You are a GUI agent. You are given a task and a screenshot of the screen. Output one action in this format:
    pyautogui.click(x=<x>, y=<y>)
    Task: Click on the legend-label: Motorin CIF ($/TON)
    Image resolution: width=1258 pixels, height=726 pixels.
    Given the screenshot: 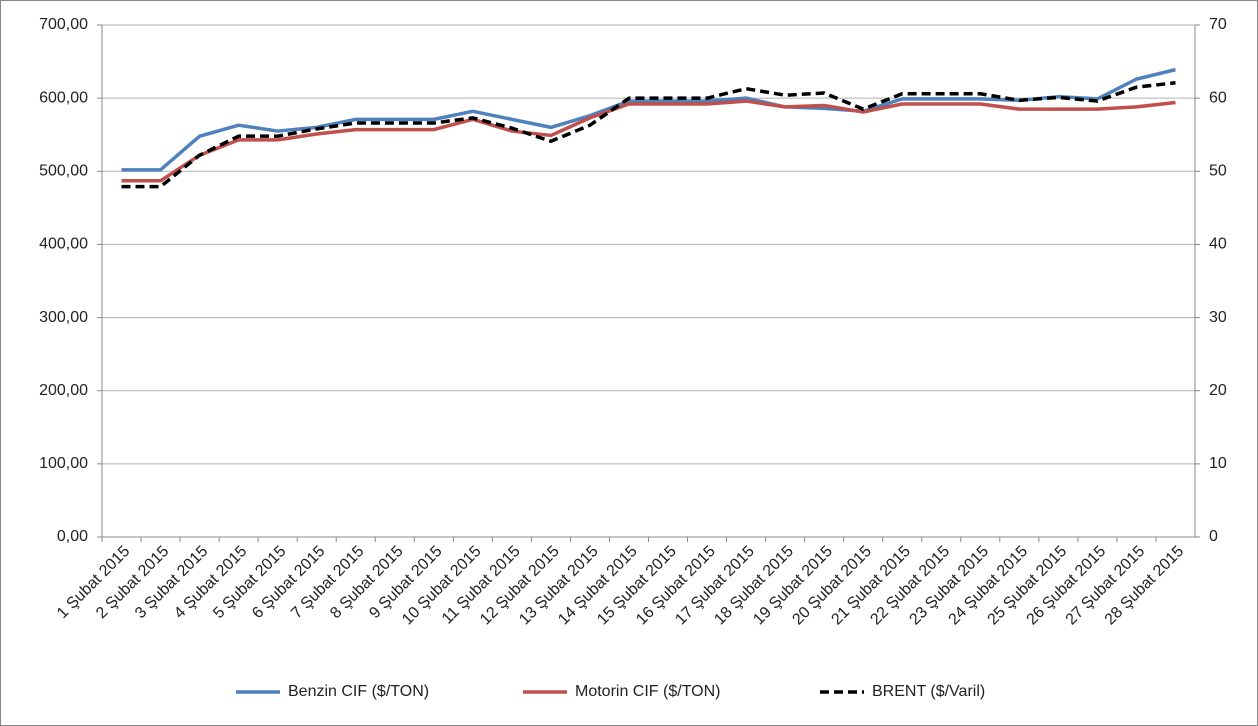 What is the action you would take?
    pyautogui.click(x=648, y=691)
    